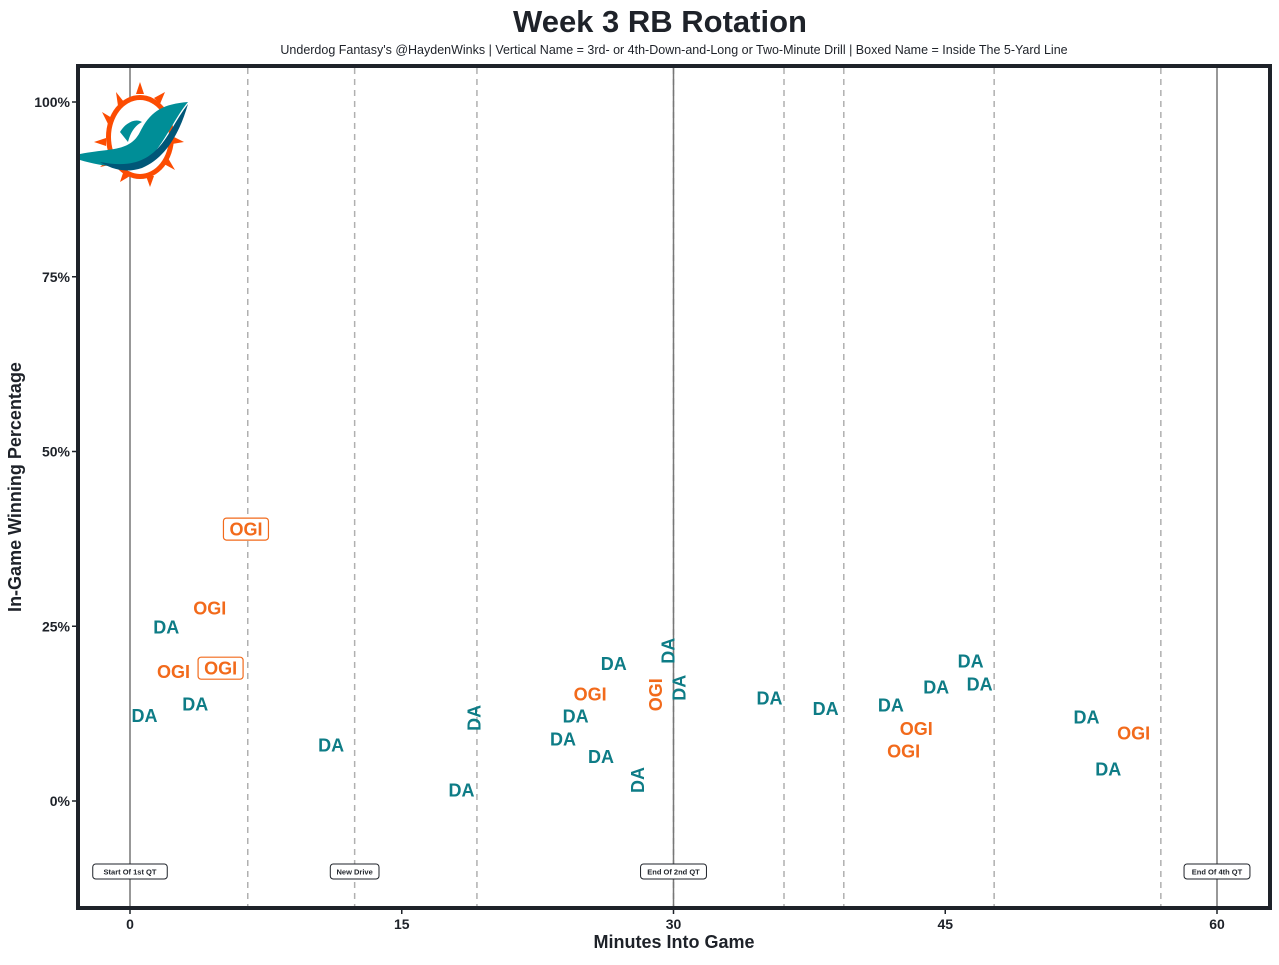 This screenshot has height=965, width=1279. What do you see at coordinates (945, 924) in the screenshot?
I see `x-tick-label: 45` at bounding box center [945, 924].